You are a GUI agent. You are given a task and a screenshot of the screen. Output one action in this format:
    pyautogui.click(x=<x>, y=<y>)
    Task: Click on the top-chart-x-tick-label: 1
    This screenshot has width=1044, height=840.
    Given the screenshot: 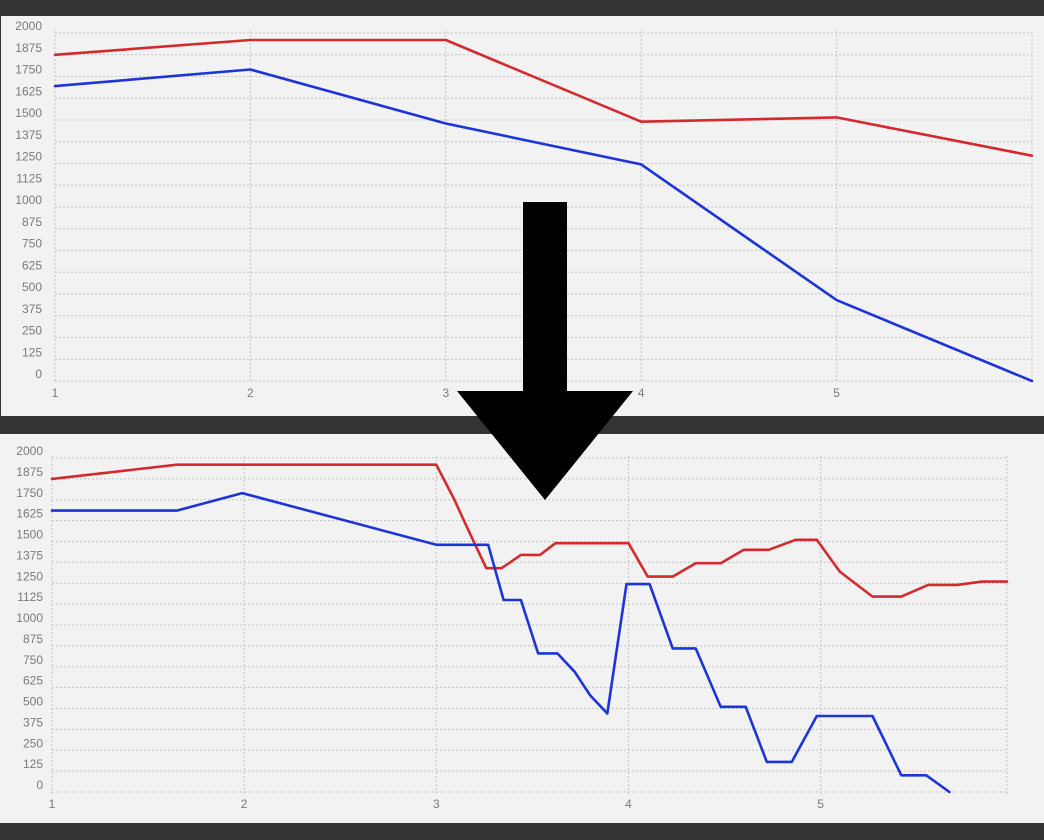 What is the action you would take?
    pyautogui.click(x=55, y=393)
    